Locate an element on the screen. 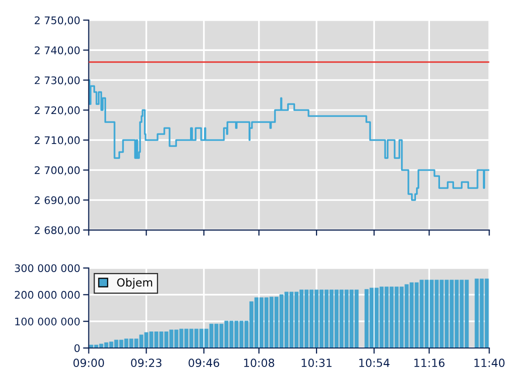 This screenshot has height=380, width=507. y-tick-label: 2 750,00 is located at coordinates (57, 21).